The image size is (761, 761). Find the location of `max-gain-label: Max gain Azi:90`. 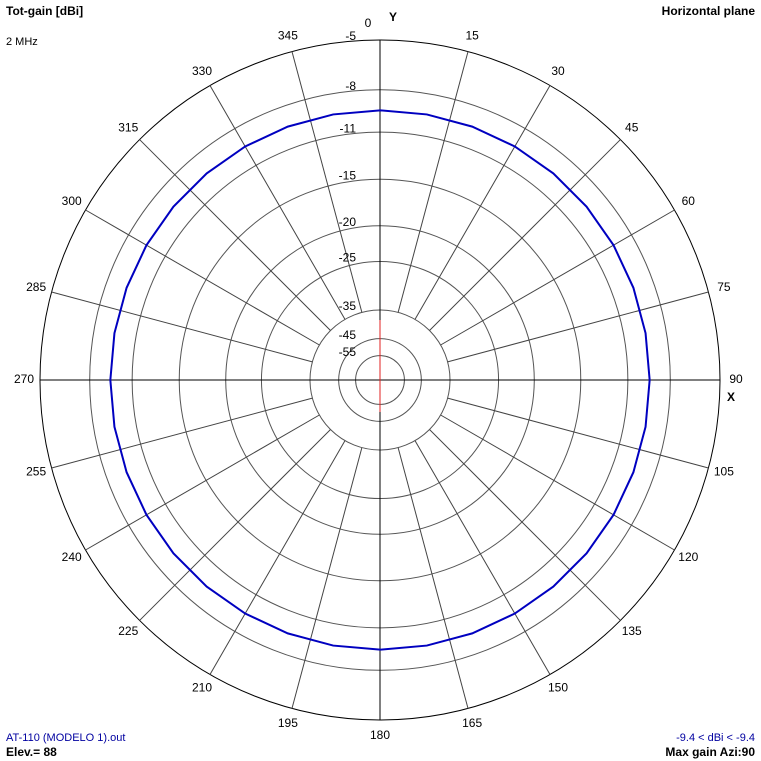

max-gain-label: Max gain Azi:90 is located at coordinates (710, 752).